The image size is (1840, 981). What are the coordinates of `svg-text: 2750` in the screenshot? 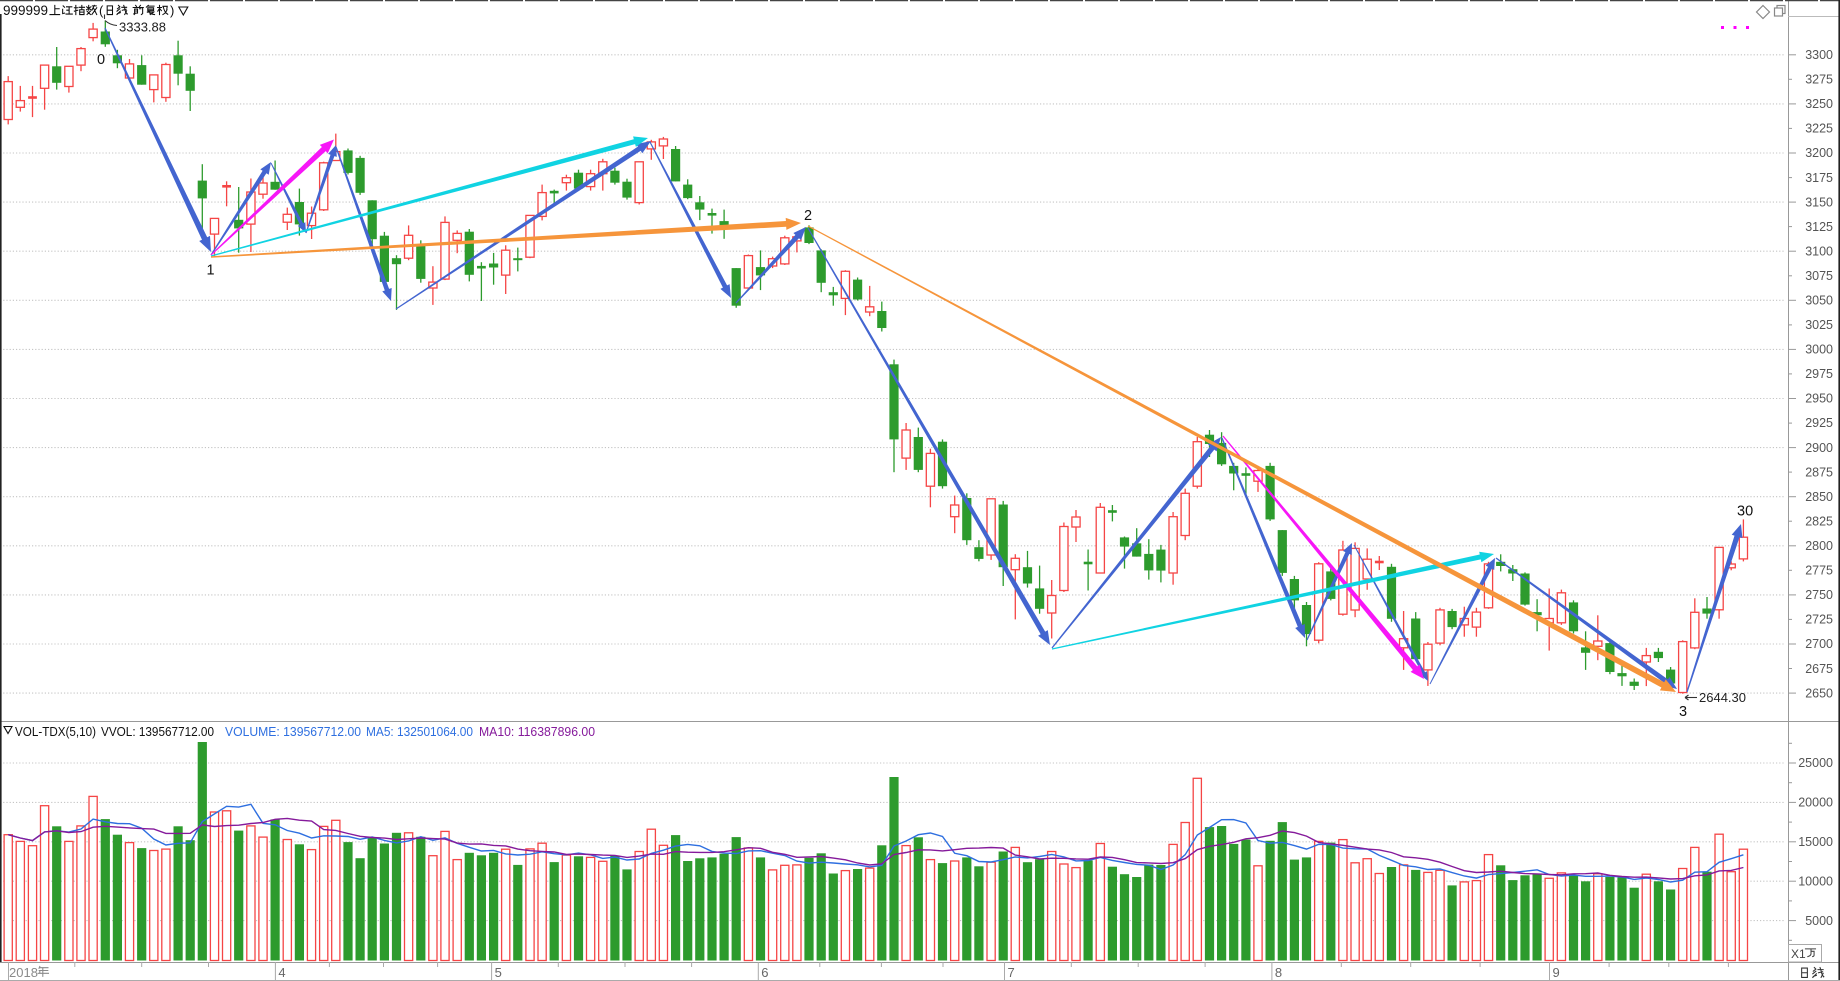 It's located at (1819, 595).